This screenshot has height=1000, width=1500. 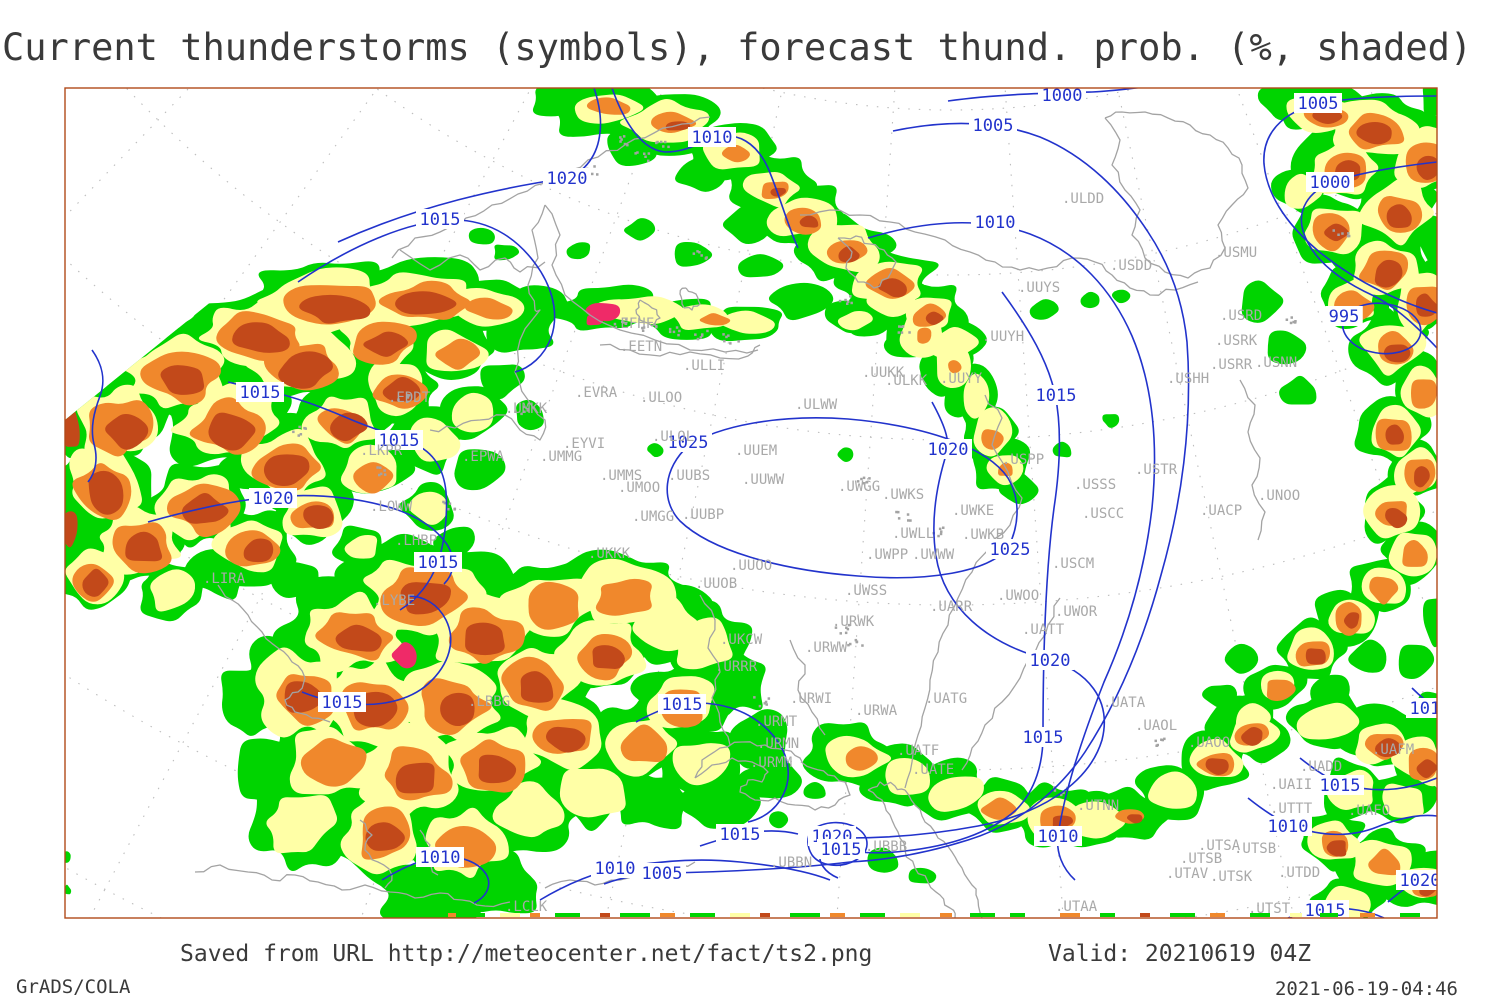 I want to click on station-id-label: .URMN, so click(x=778, y=744).